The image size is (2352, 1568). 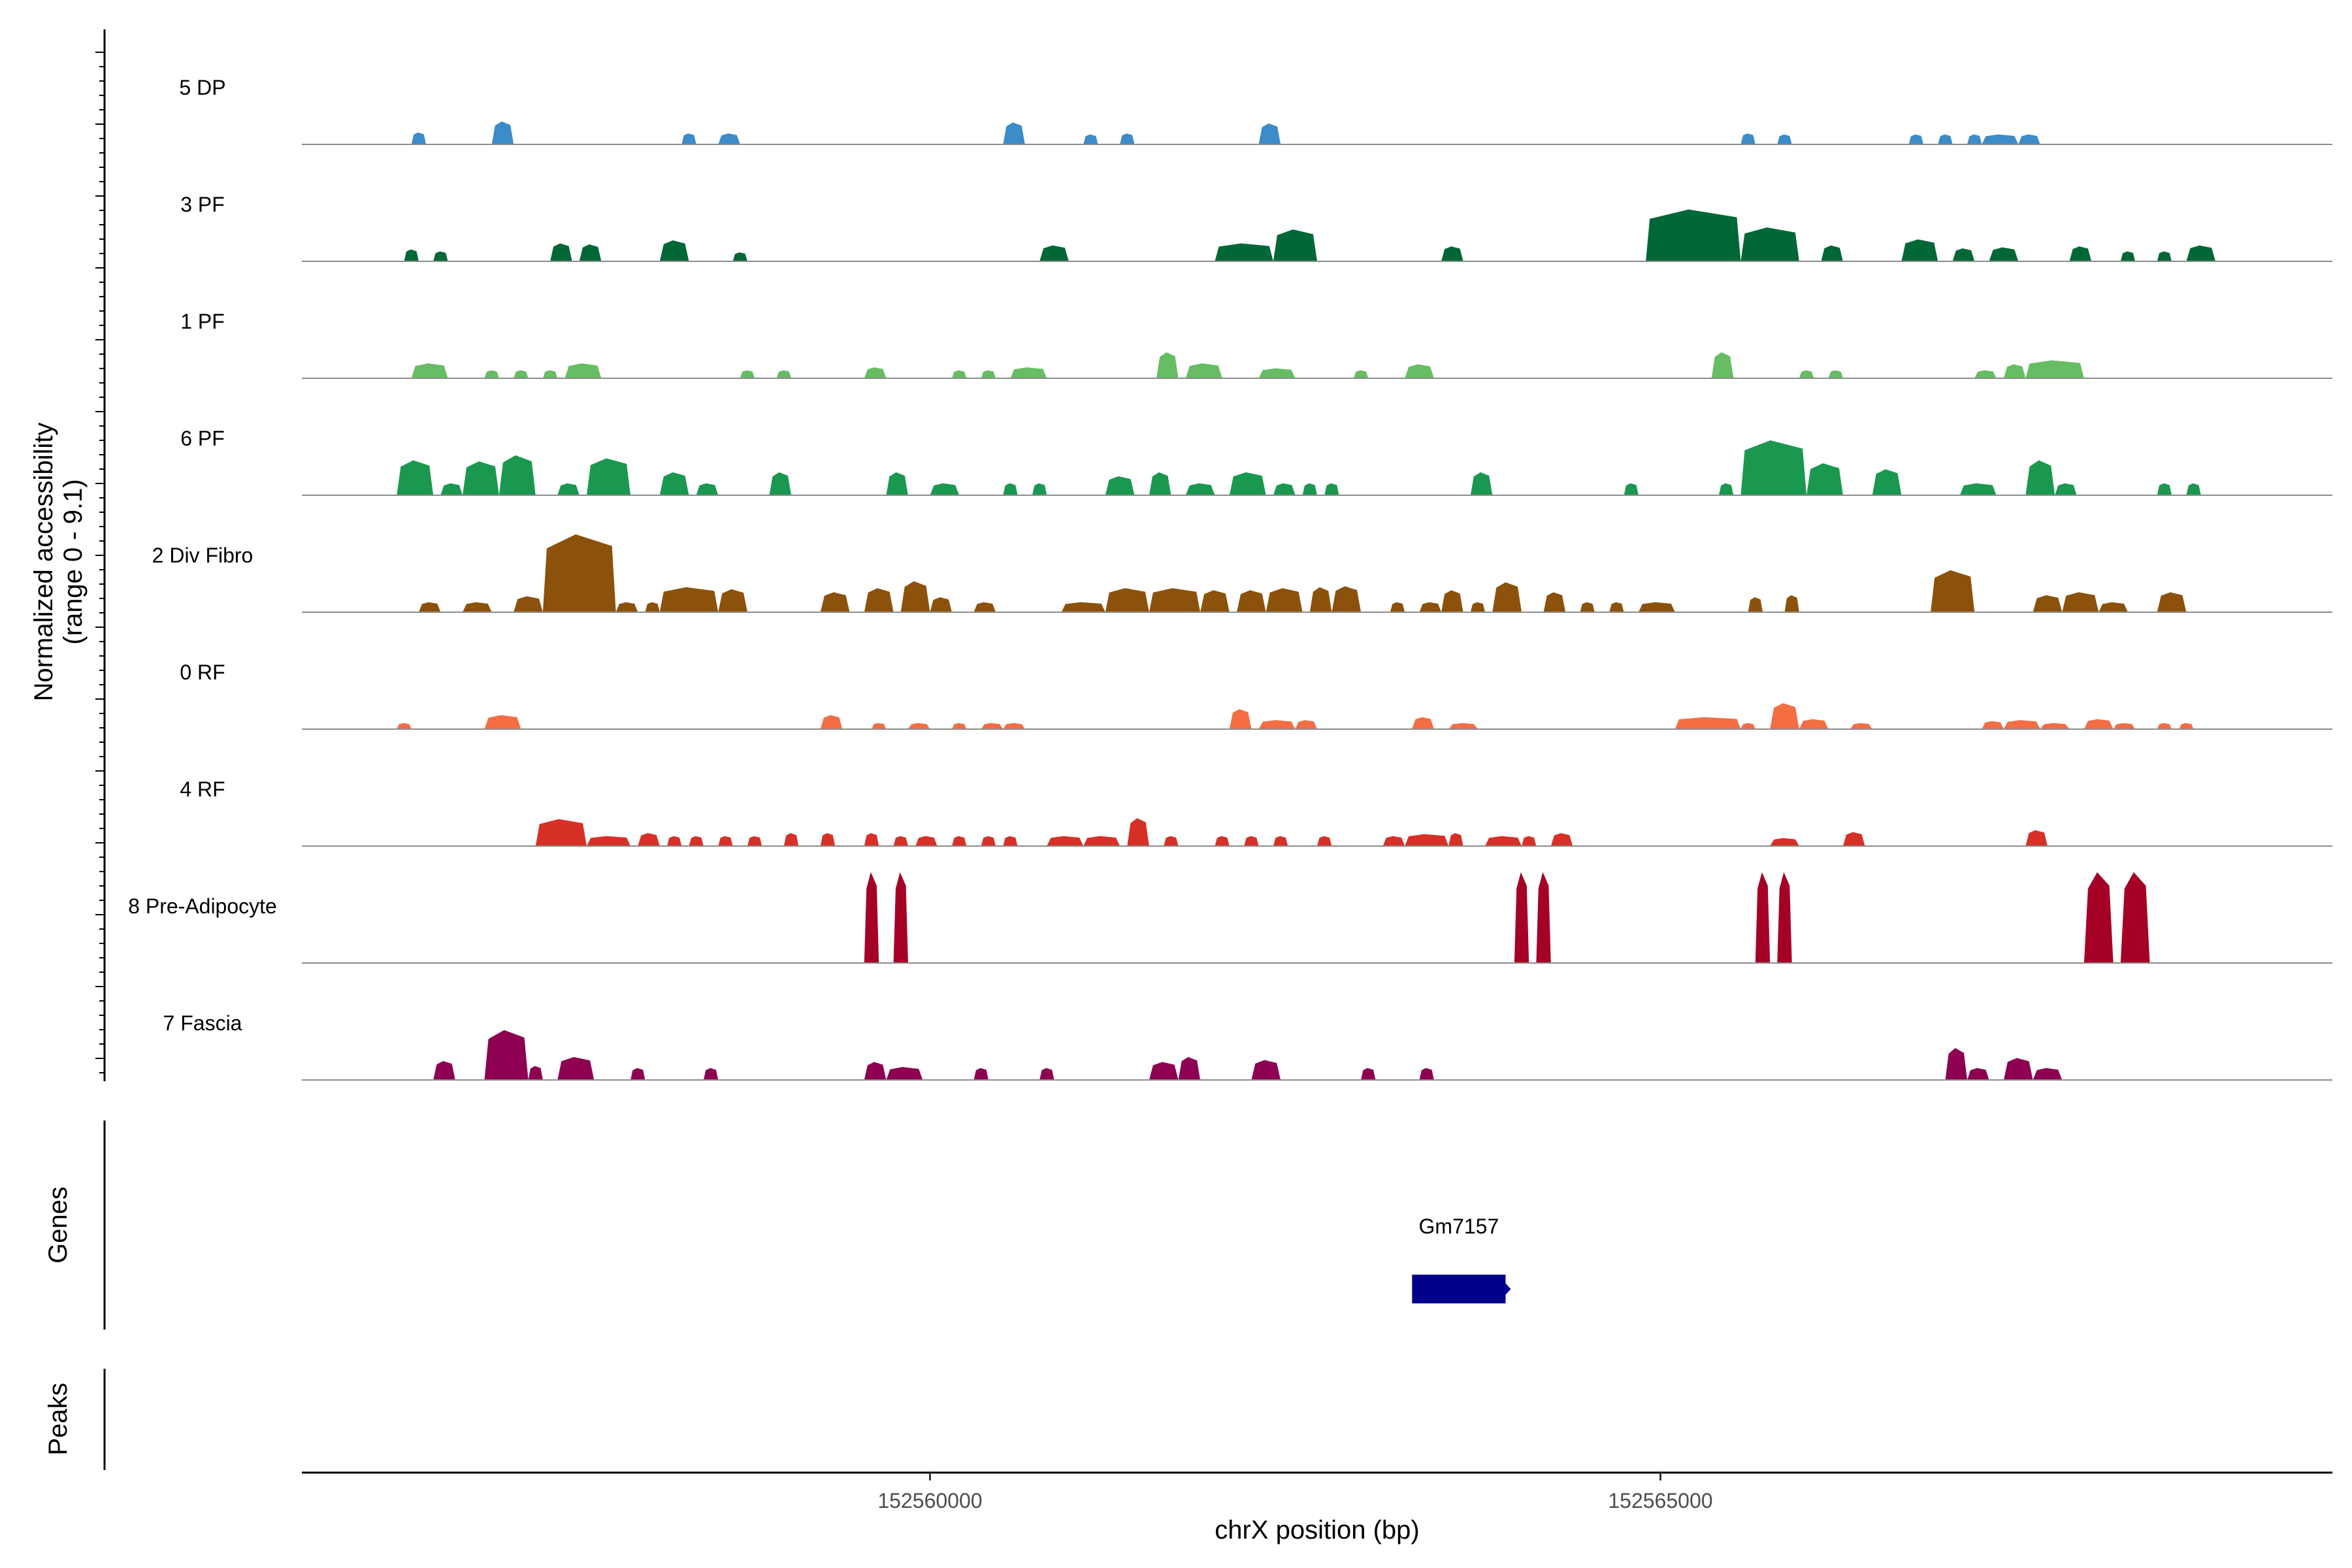 What do you see at coordinates (1317, 1530) in the screenshot?
I see `x-axis-title: chrX position (bp)` at bounding box center [1317, 1530].